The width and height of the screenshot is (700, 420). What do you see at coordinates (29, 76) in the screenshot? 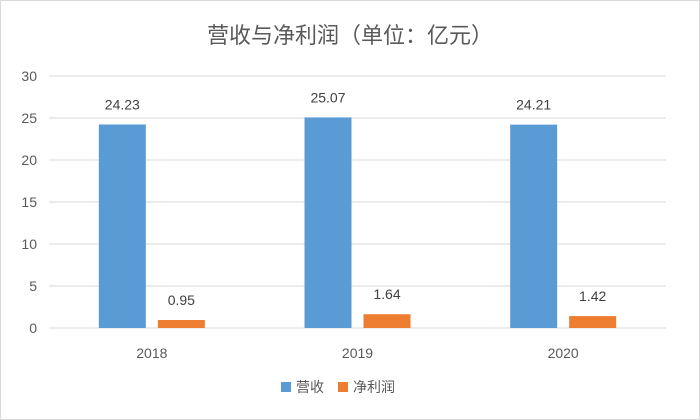
I see `y-tick-label: 30` at bounding box center [29, 76].